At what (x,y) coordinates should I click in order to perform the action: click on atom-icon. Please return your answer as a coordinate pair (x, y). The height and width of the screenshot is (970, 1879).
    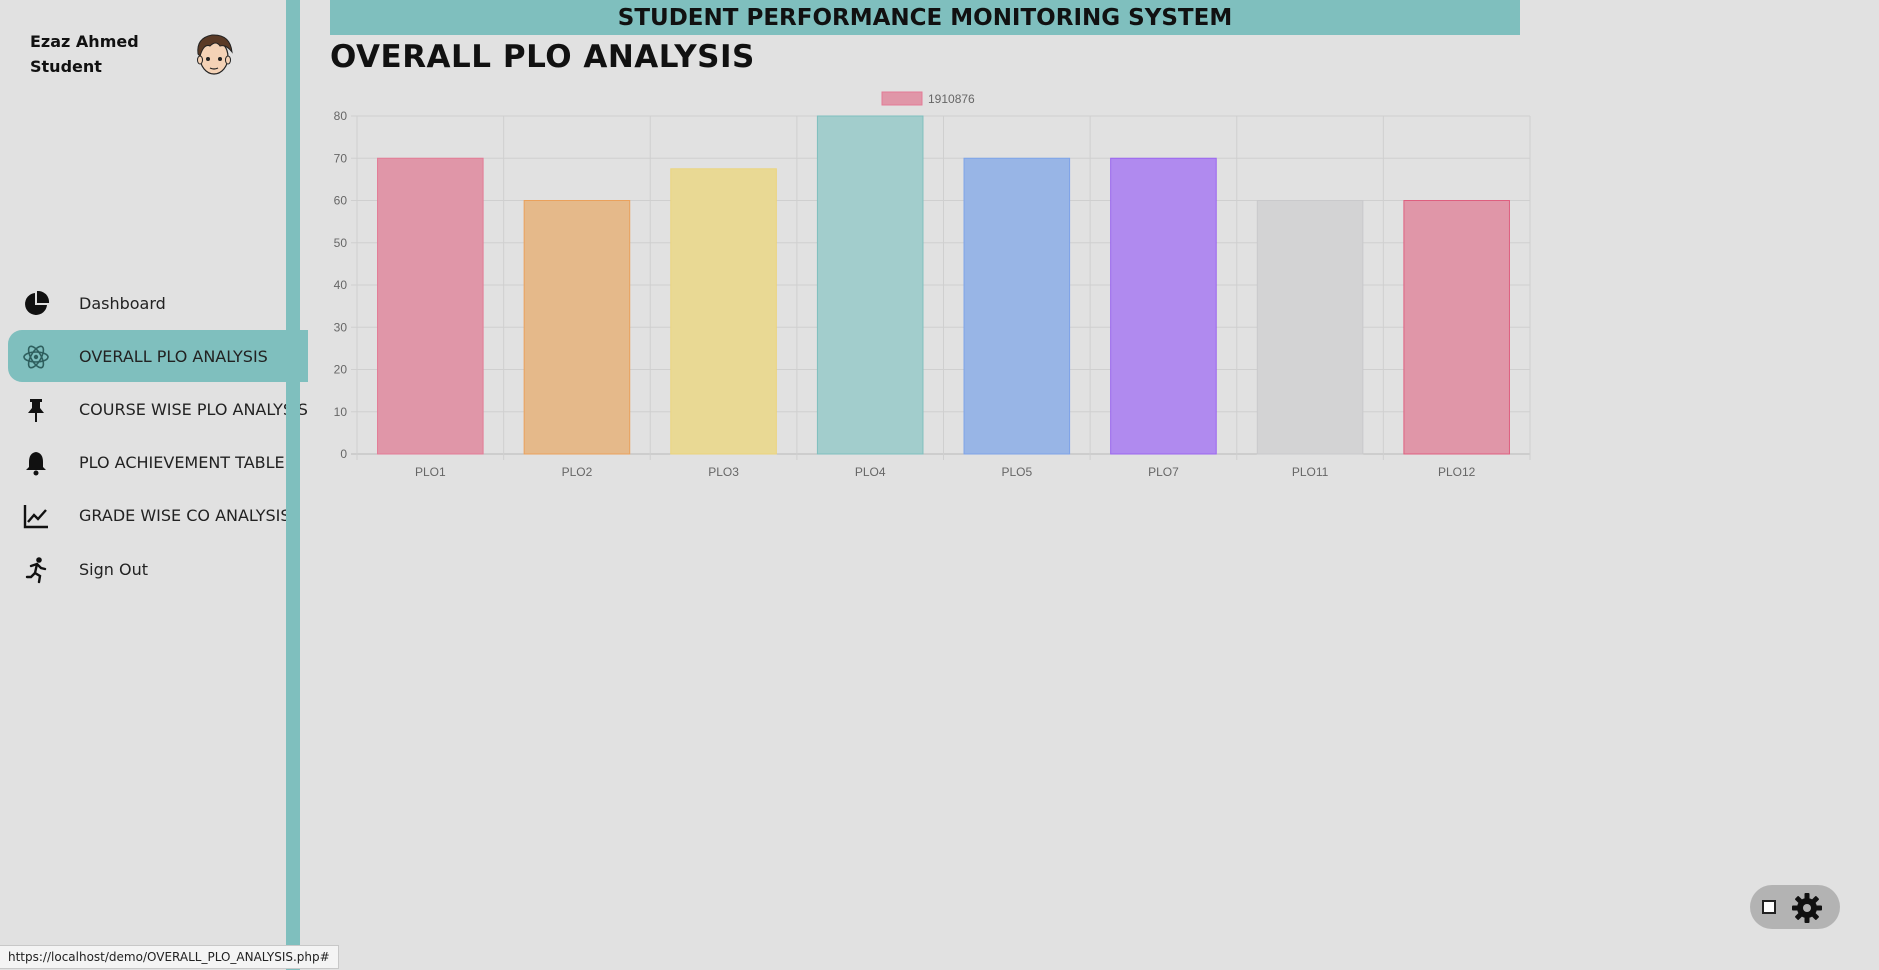
    Looking at the image, I should click on (36, 357).